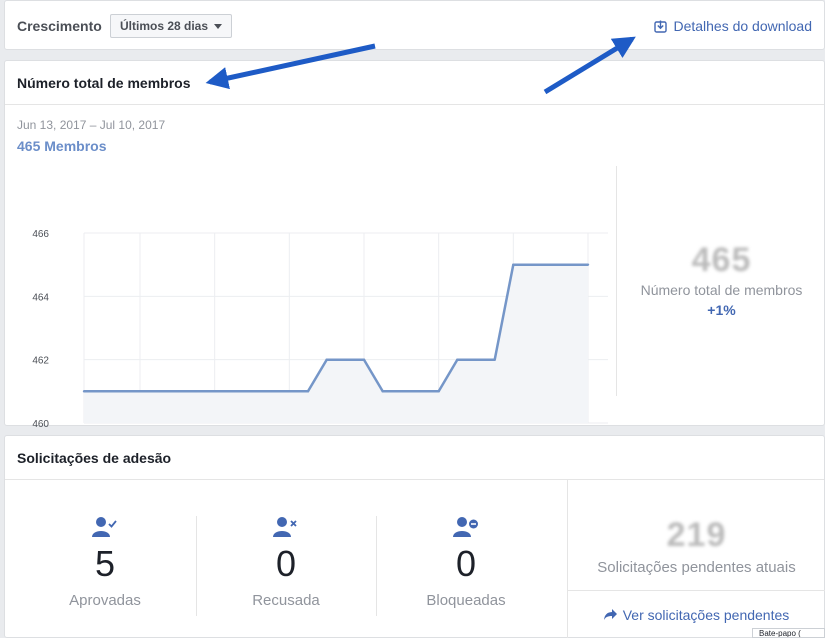 This screenshot has height=638, width=825. What do you see at coordinates (91, 125) in the screenshot?
I see `members-date-range: Jun 13, 2017 – Jul 10, 2017` at bounding box center [91, 125].